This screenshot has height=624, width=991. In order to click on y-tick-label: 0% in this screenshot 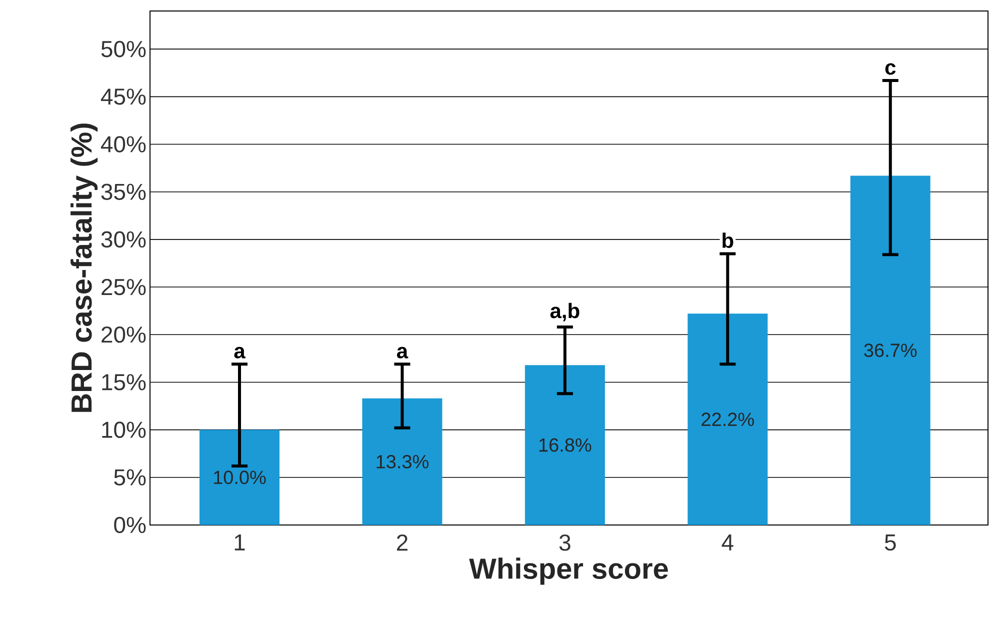, I will do `click(130, 525)`.